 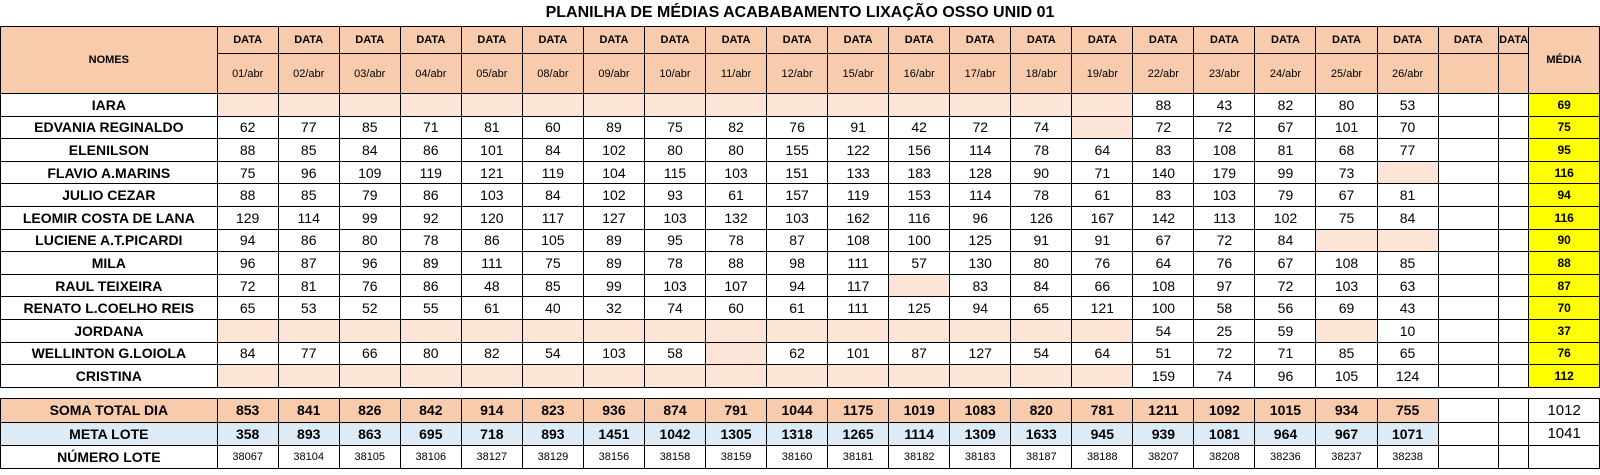 I want to click on date-header: 15/abr, so click(x=858, y=73).